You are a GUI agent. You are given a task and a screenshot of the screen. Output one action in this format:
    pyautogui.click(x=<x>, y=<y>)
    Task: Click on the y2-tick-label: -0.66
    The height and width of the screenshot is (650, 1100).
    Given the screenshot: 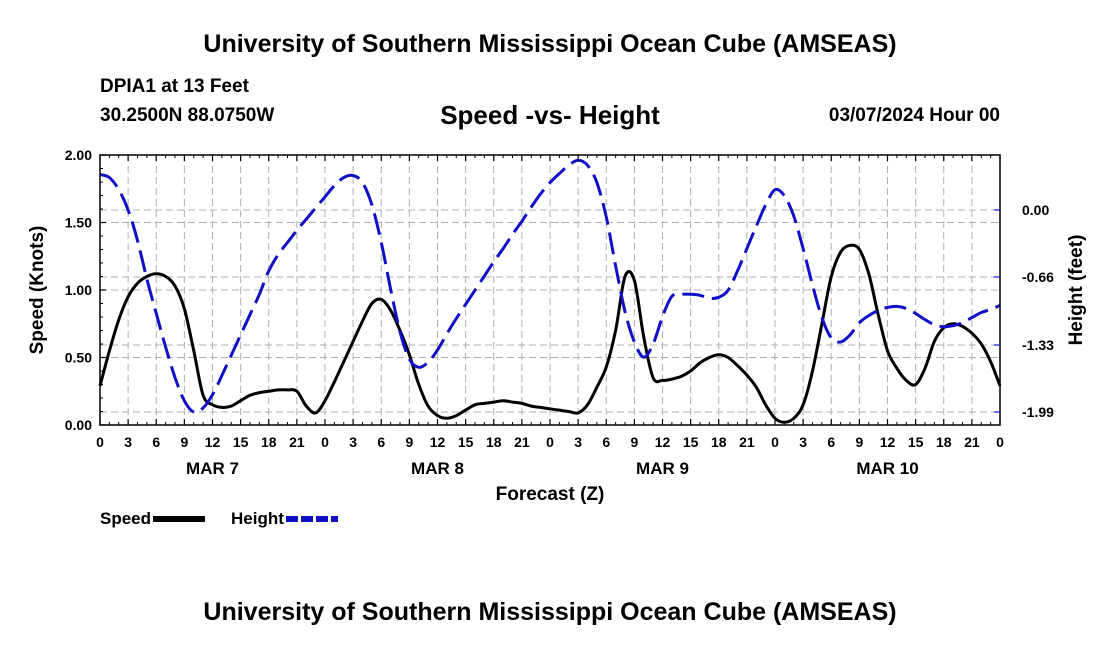 What is the action you would take?
    pyautogui.click(x=1038, y=277)
    